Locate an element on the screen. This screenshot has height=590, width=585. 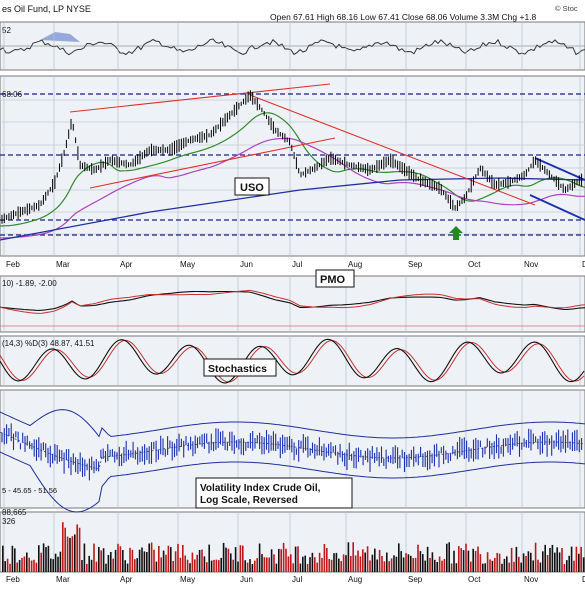
vix-upper-band is located at coordinates (292, 424).